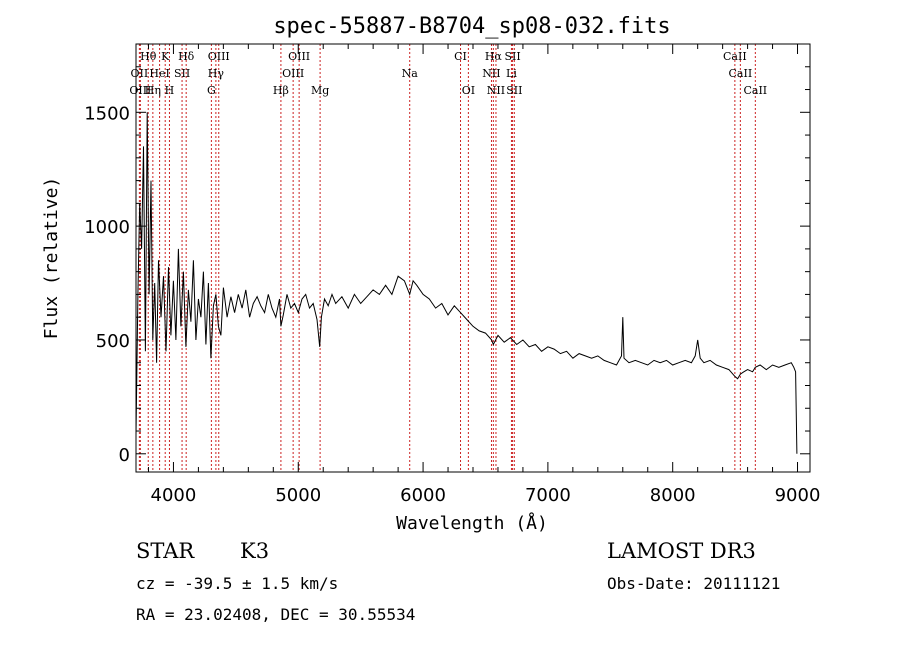  Describe the element at coordinates (281, 90) in the screenshot. I see `line-marker-label: Hβ` at that location.